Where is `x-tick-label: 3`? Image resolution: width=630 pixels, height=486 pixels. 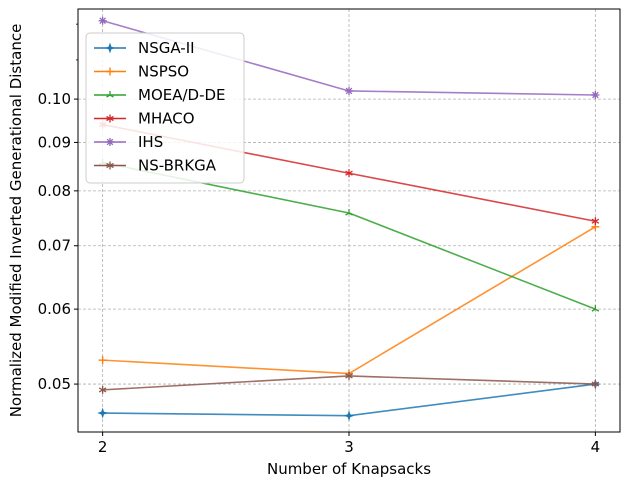 x-tick-label: 3 is located at coordinates (349, 447).